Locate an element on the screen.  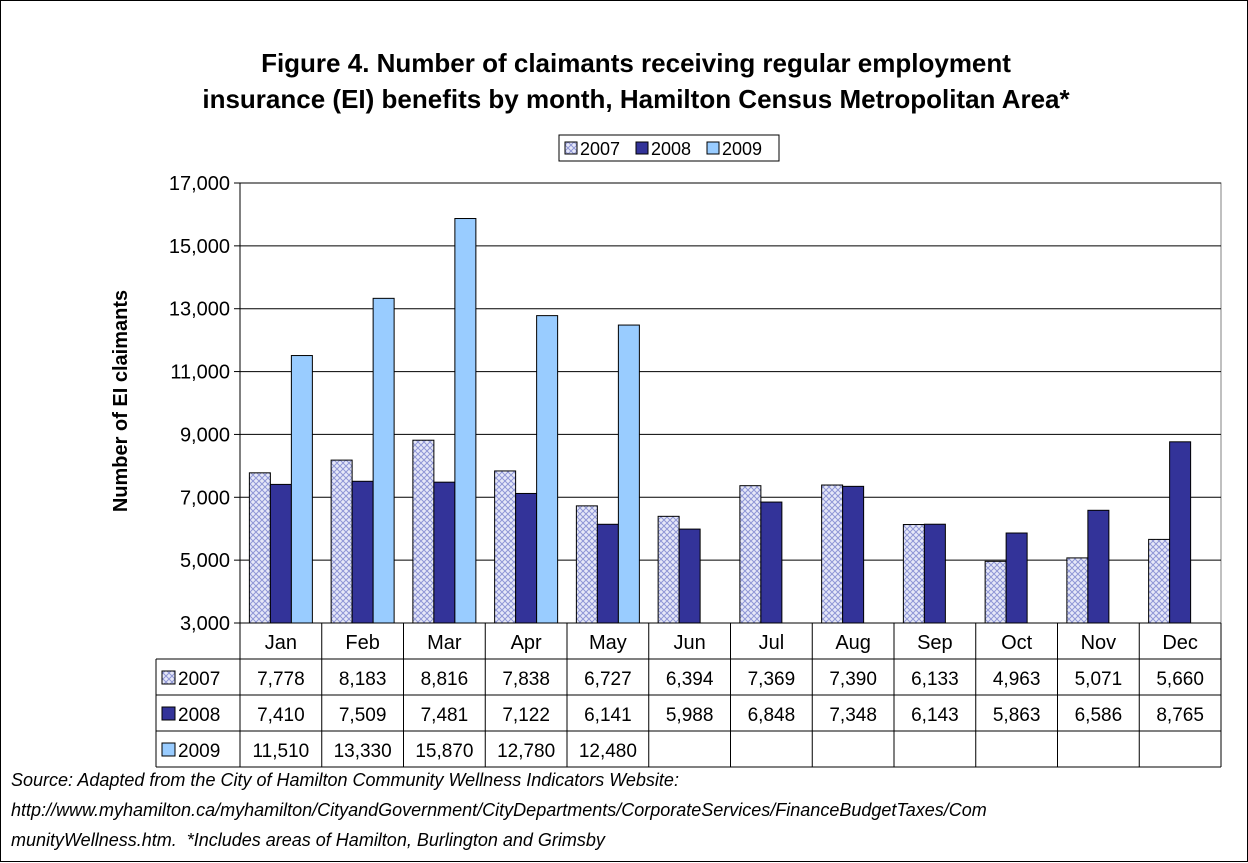
bar-2008-sep is located at coordinates (934, 573).